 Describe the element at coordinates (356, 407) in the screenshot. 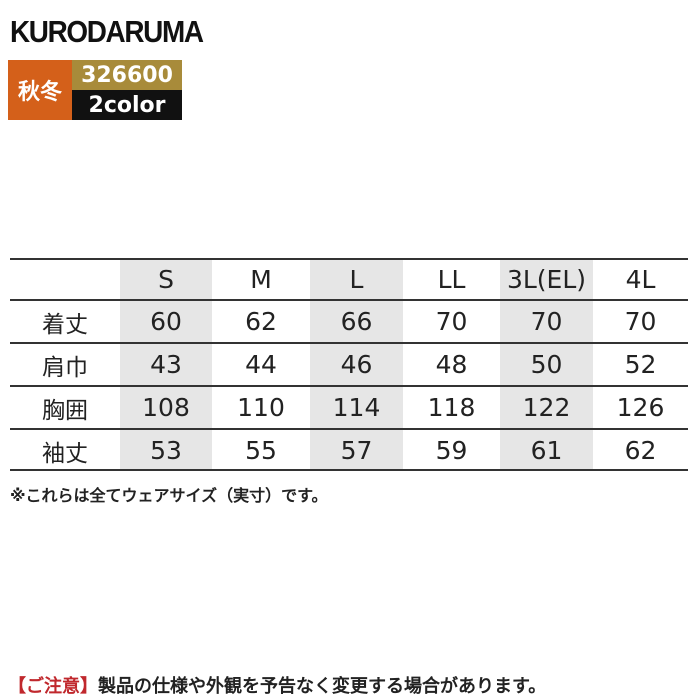

I see `size-value: 114` at that location.